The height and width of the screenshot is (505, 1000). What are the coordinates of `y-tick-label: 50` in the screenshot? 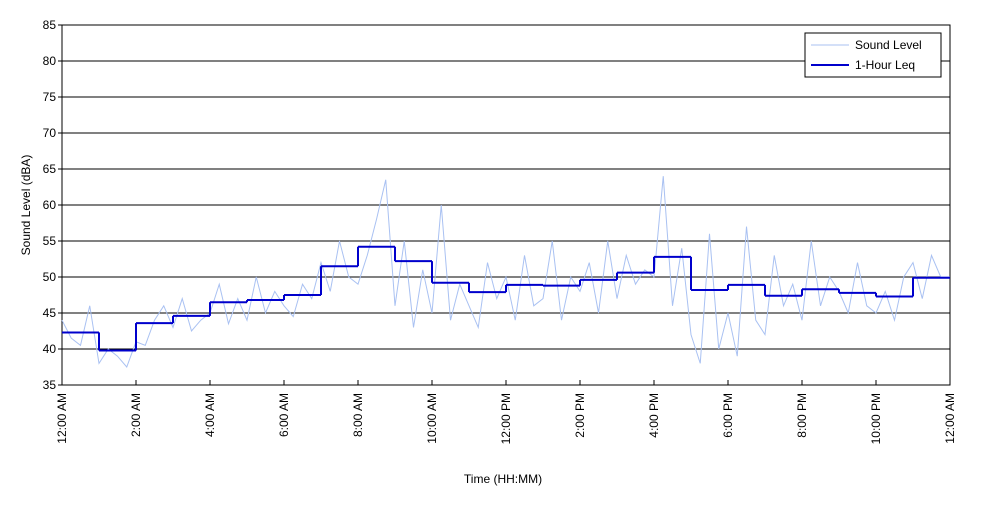 It's located at (50, 277).